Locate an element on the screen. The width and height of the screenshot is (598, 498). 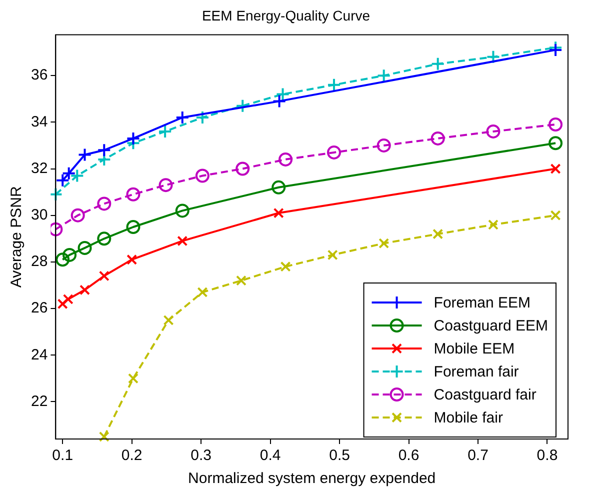
legend-label: Mobile fair is located at coordinates (468, 418).